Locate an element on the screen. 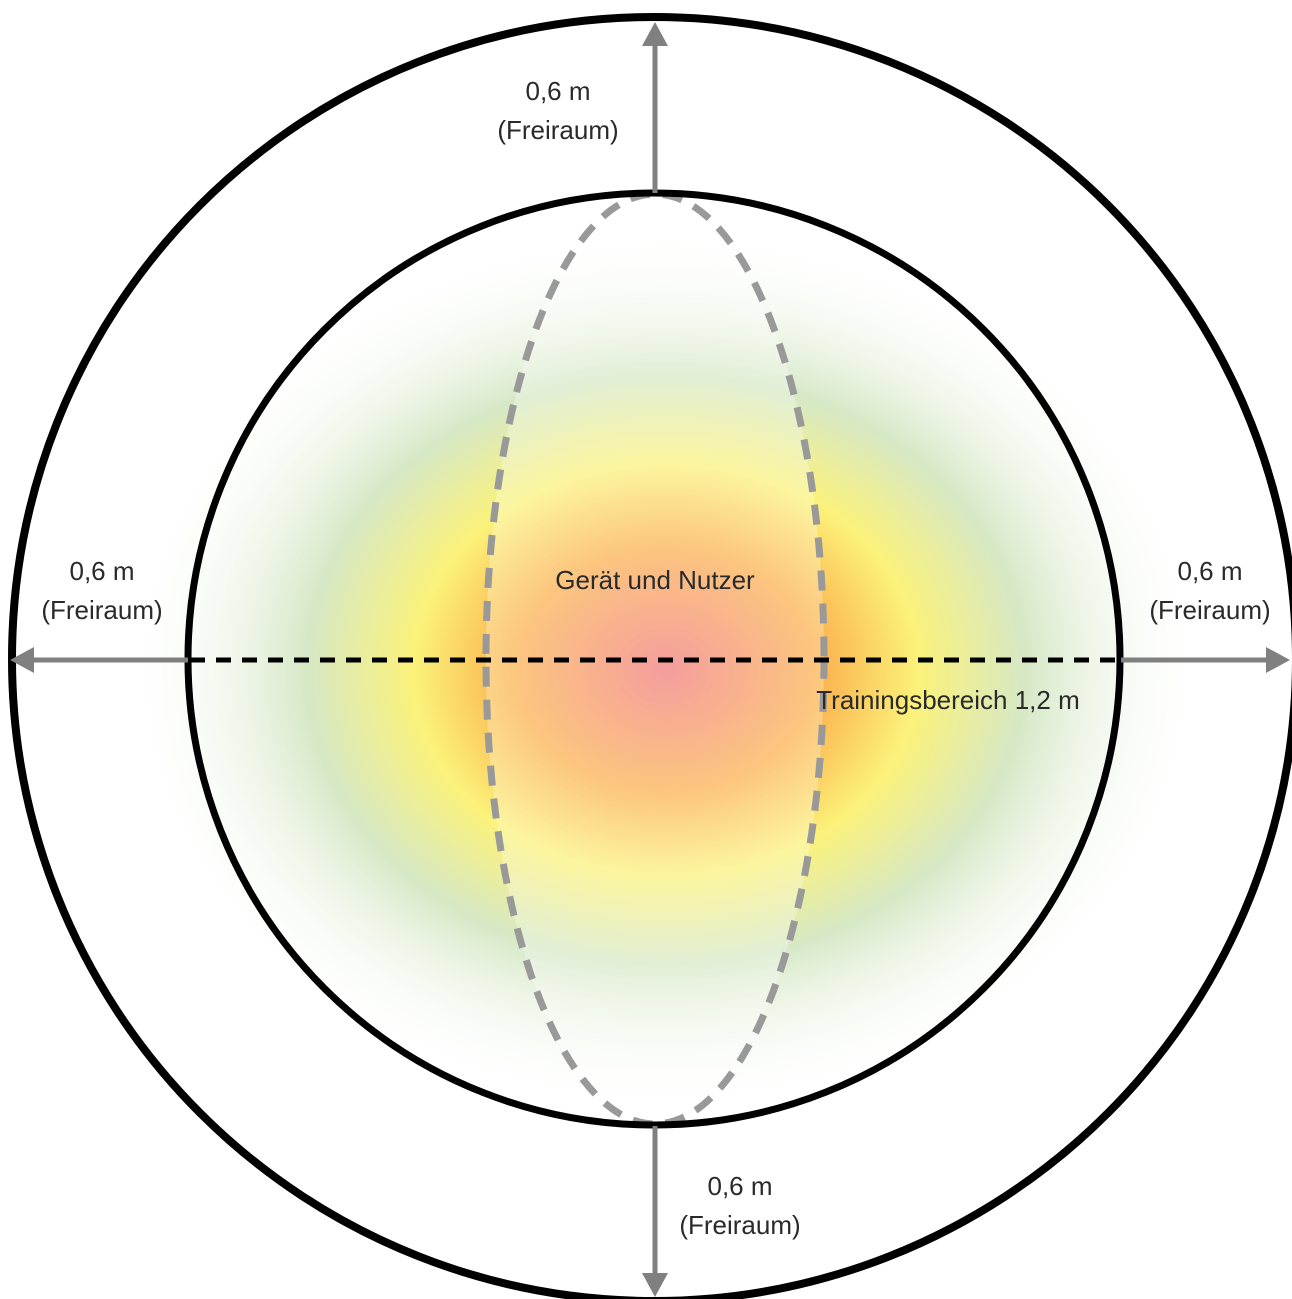 Image resolution: width=1292 pixels, height=1299 pixels. bottom-clearance-note: (Freiraum) is located at coordinates (739, 1225).